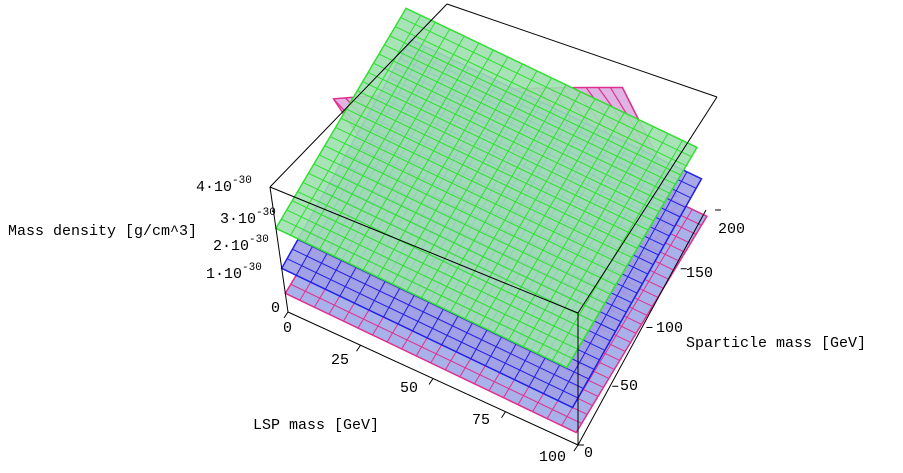 The width and height of the screenshot is (903, 473). What do you see at coordinates (409, 388) in the screenshot?
I see `x-tick-label: 50` at bounding box center [409, 388].